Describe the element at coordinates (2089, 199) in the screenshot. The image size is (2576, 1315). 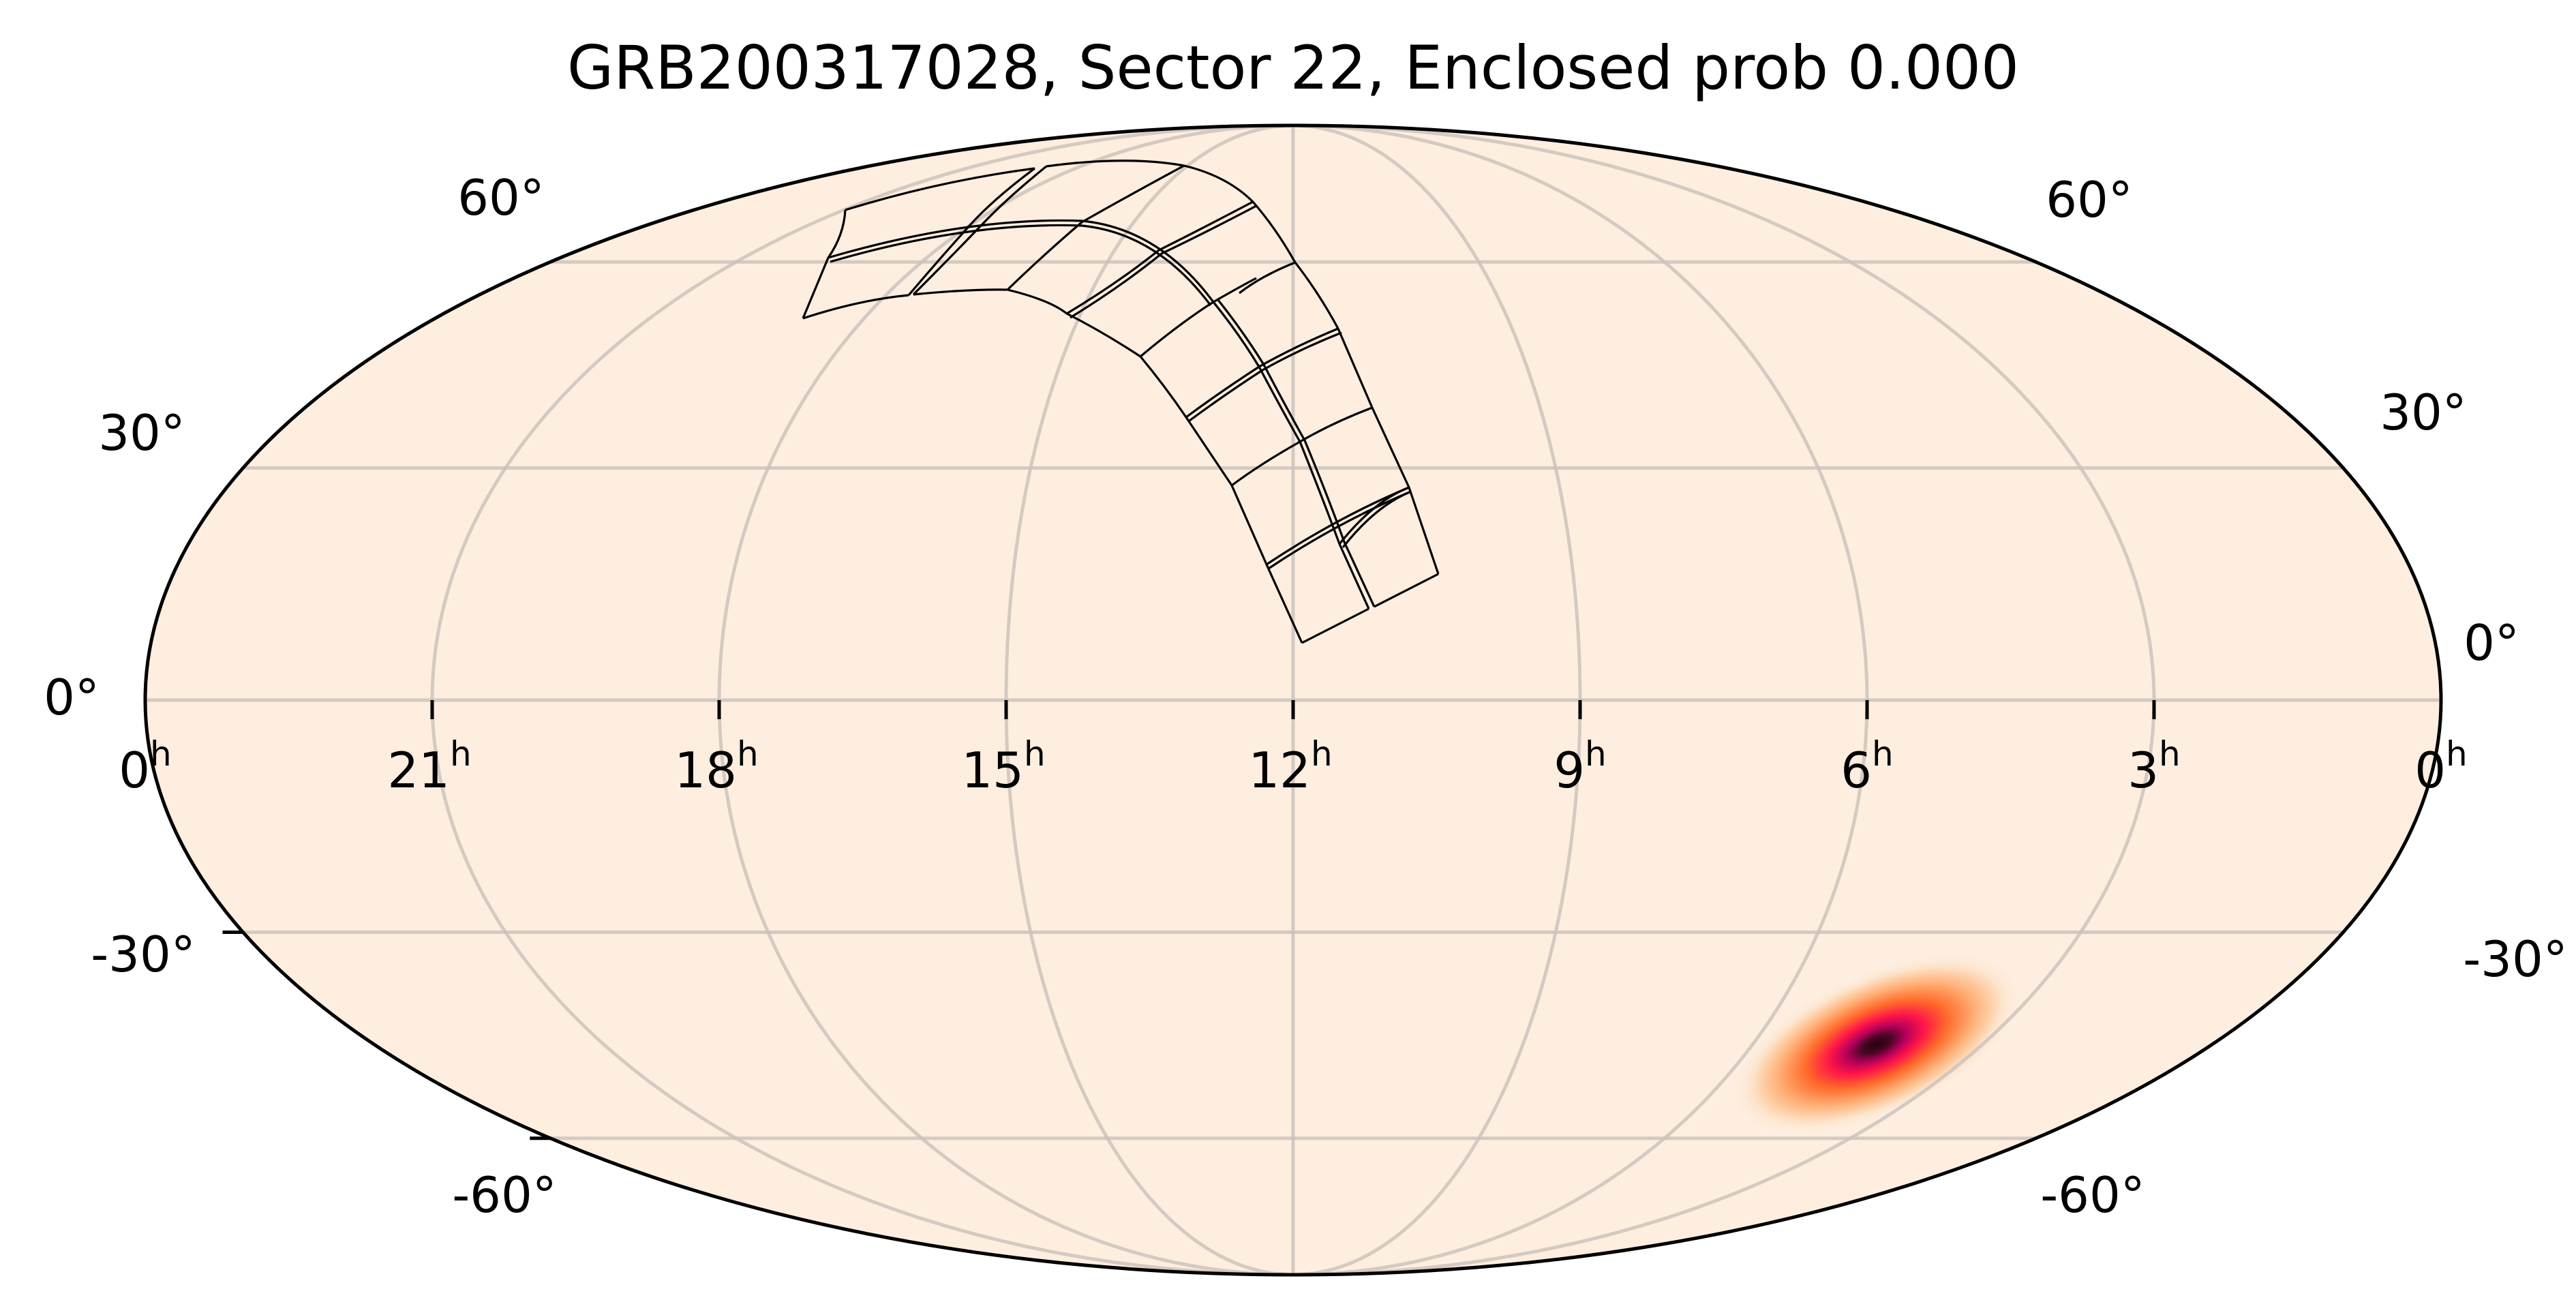
I see `y-tick-label-right: 60°` at that location.